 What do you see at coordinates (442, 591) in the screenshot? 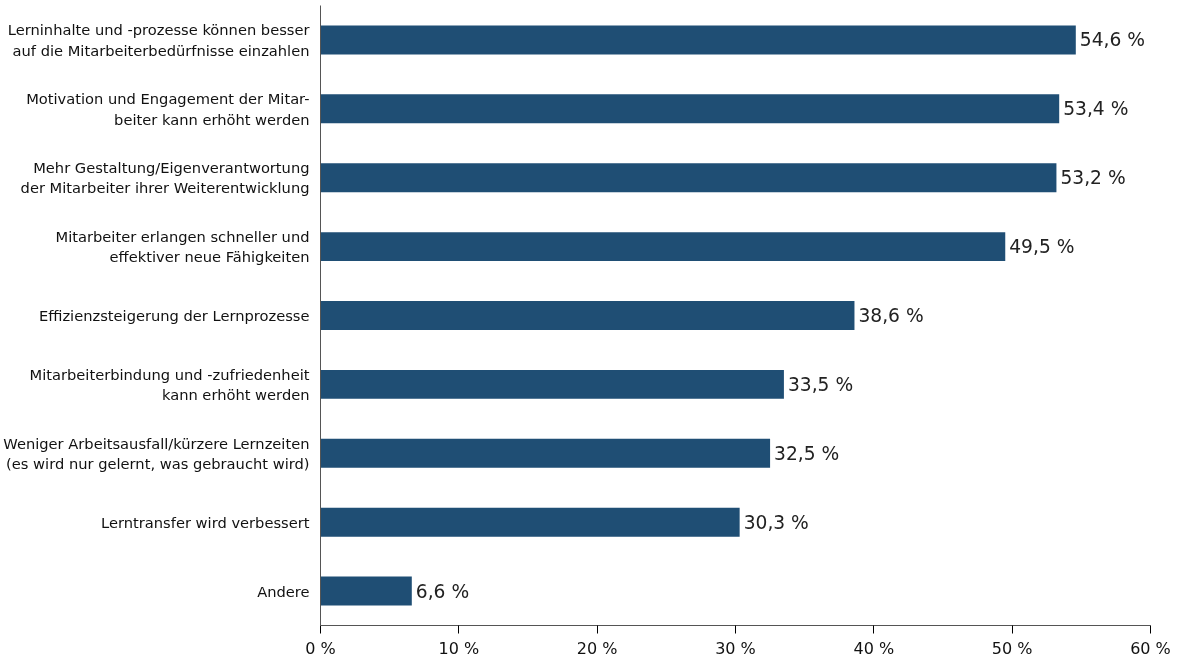
I see `data-label: 6,6 %` at bounding box center [442, 591].